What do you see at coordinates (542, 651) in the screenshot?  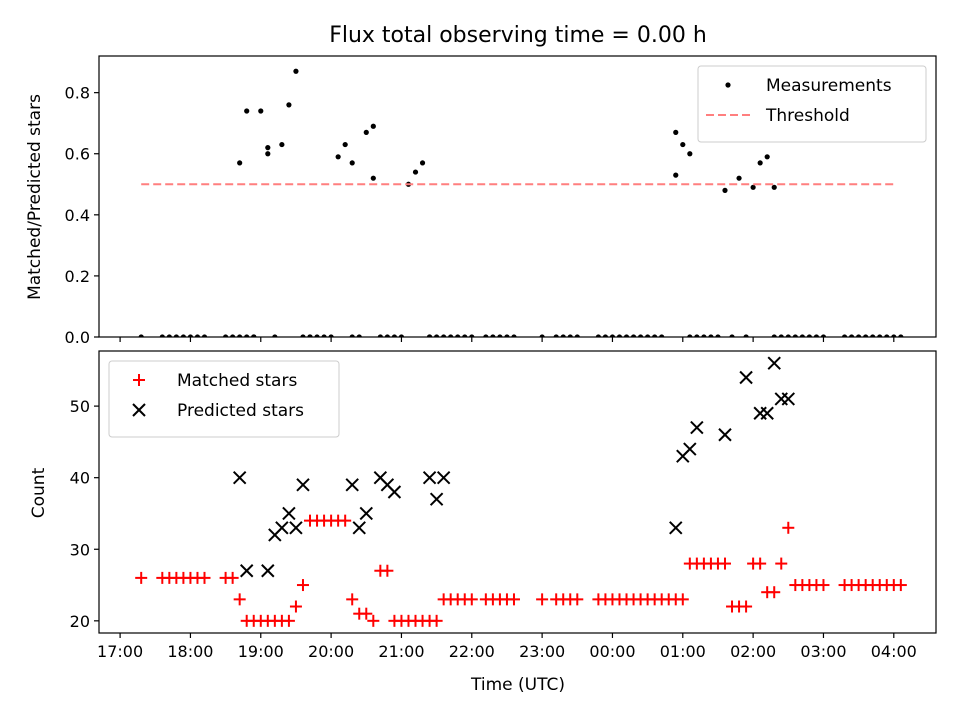 I see `x-tick-label: 23:00` at bounding box center [542, 651].